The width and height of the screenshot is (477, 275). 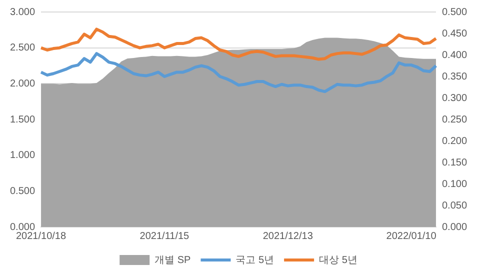 I want to click on y-tick-label: 0.000, so click(x=23, y=227).